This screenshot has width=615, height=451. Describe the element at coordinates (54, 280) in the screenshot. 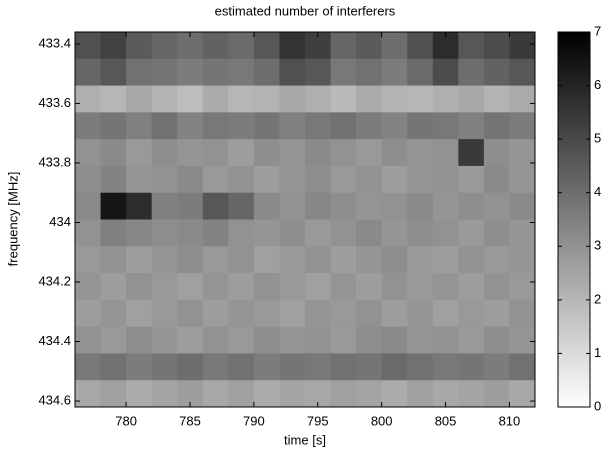

I see `y-tick-label: 434.2` at that location.